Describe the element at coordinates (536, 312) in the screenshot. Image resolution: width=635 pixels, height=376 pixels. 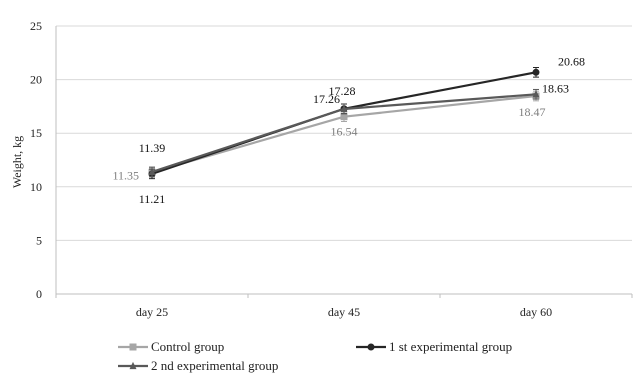
I see `x-tick-label: day 60` at that location.